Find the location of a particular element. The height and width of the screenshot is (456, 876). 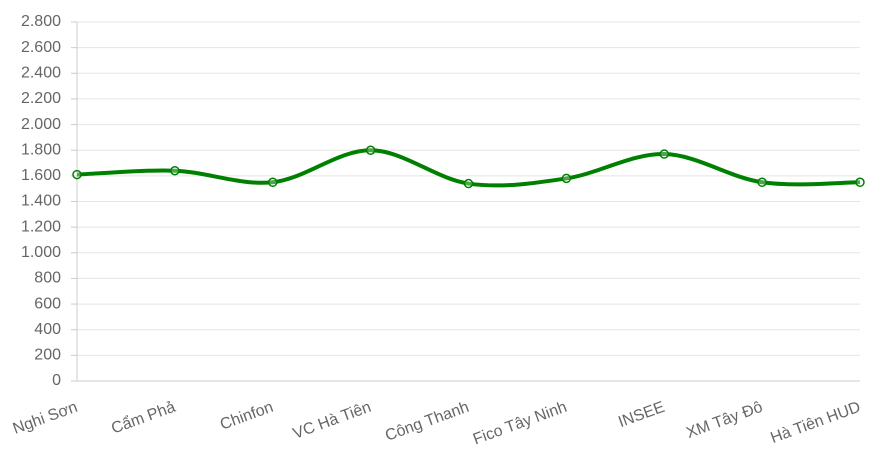

x-tick-label: Cẩm Phả is located at coordinates (143, 418).